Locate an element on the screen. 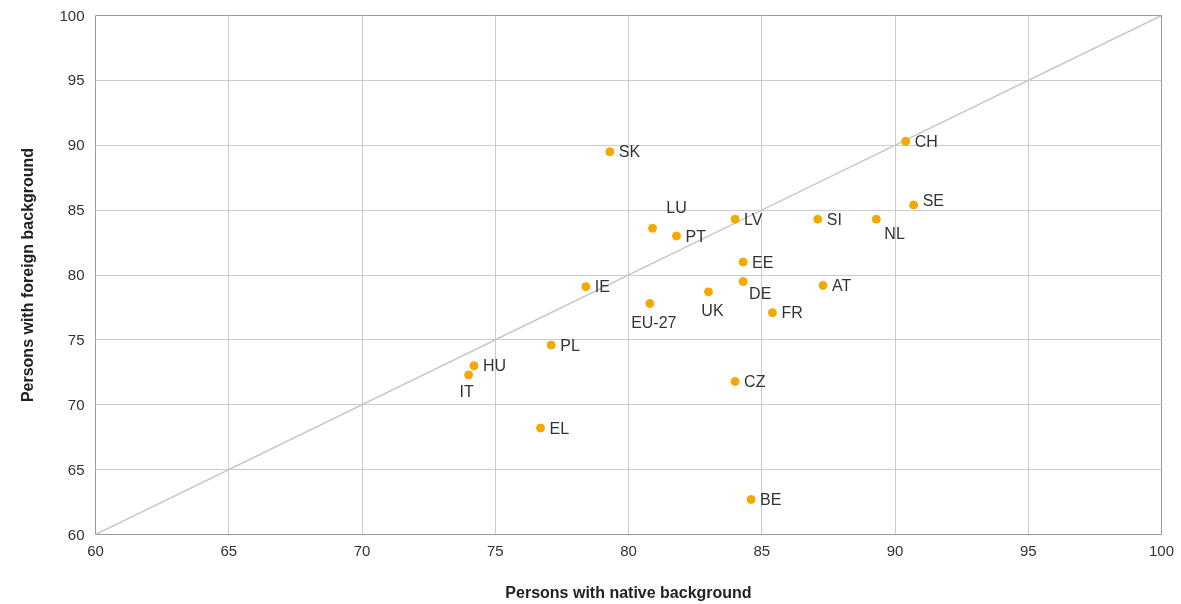 The width and height of the screenshot is (1181, 604). y-tick-label: 95 is located at coordinates (76, 80).